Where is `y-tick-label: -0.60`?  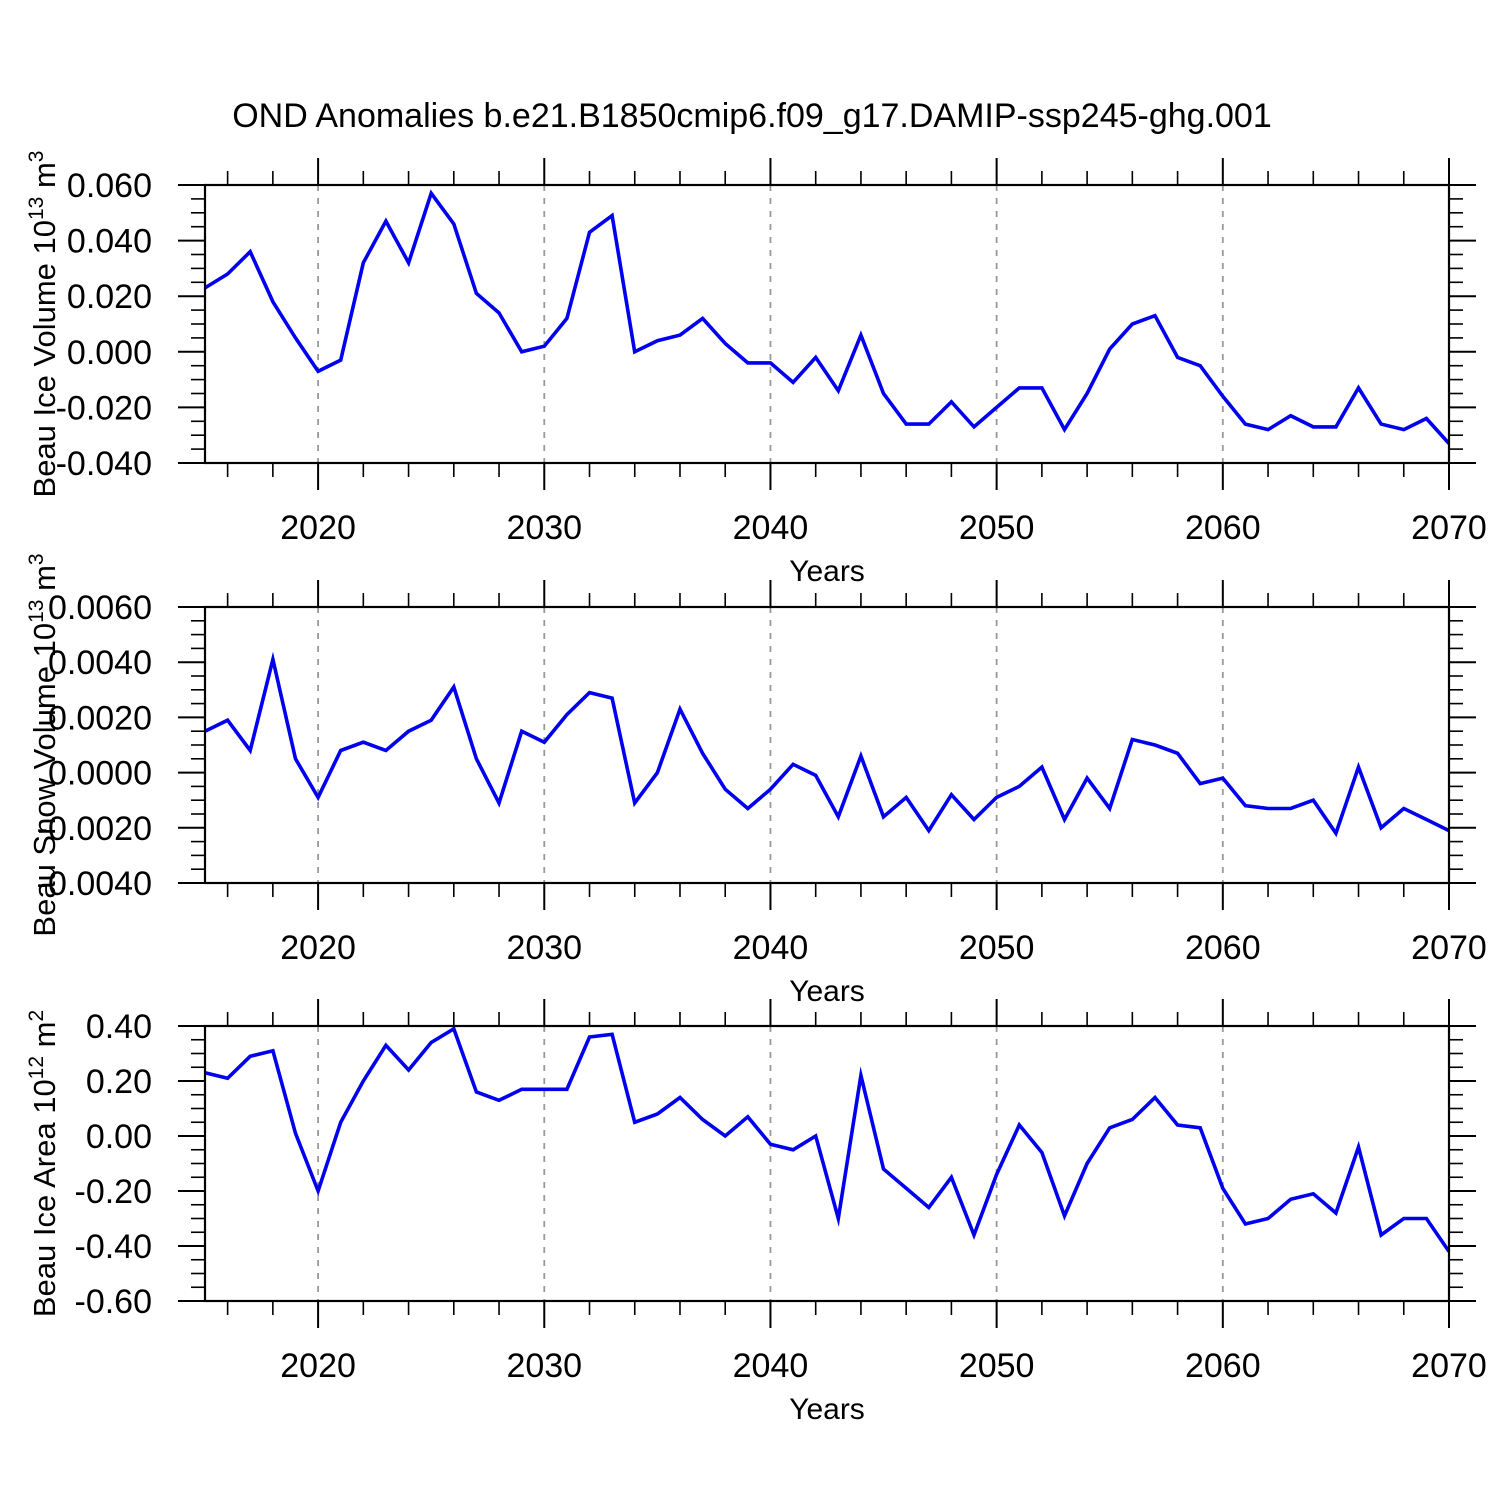 y-tick-label: -0.60 is located at coordinates (114, 1302).